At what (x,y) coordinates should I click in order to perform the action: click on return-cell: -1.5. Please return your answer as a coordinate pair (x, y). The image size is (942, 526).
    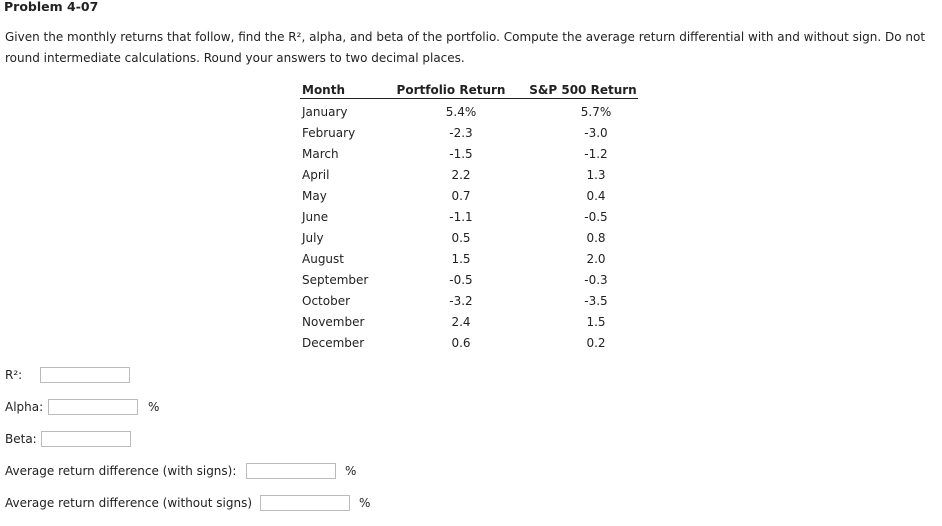
    Looking at the image, I should click on (461, 154).